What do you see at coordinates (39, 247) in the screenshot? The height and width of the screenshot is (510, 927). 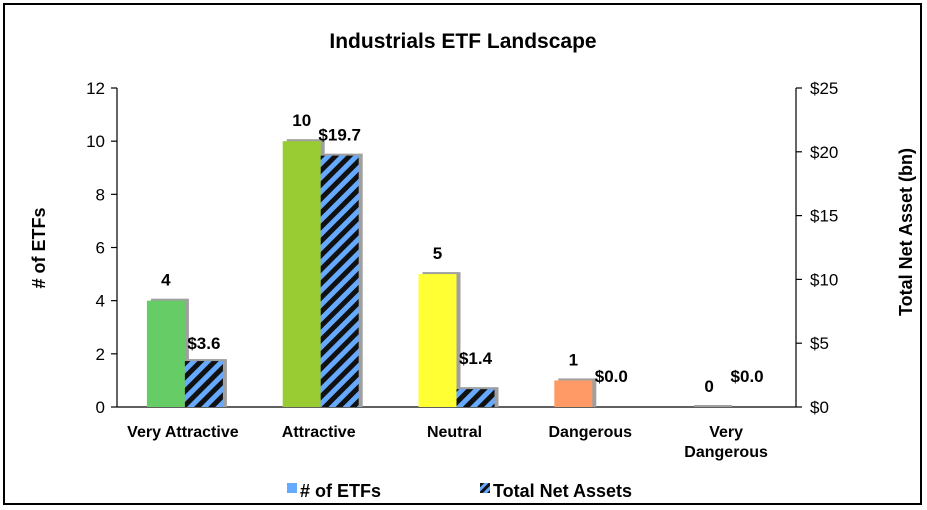 I see `y-axis-title: # of ETFs` at bounding box center [39, 247].